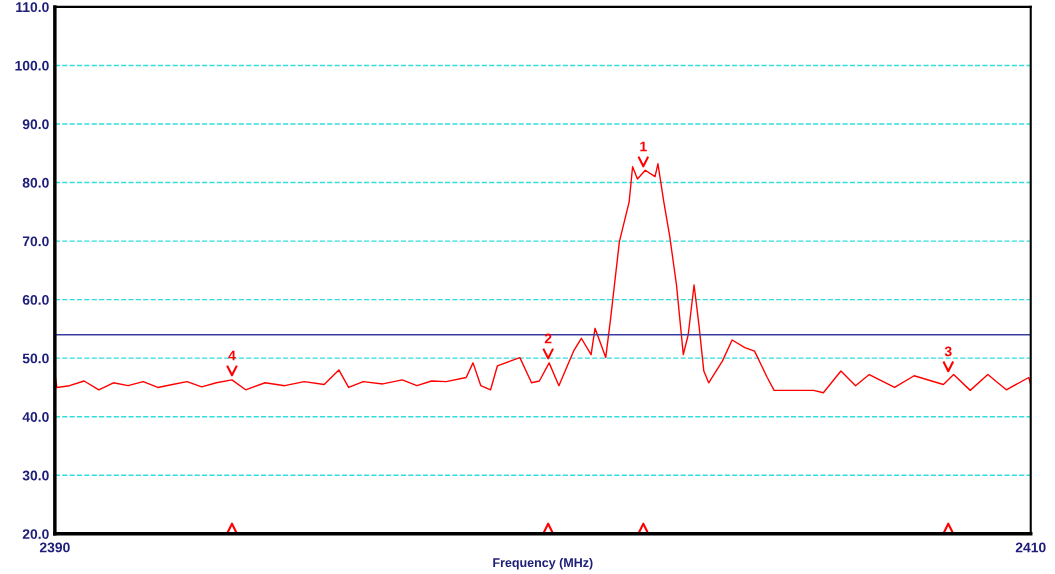 The width and height of the screenshot is (1055, 574). I want to click on y-tick-label: 60.0, so click(35, 299).